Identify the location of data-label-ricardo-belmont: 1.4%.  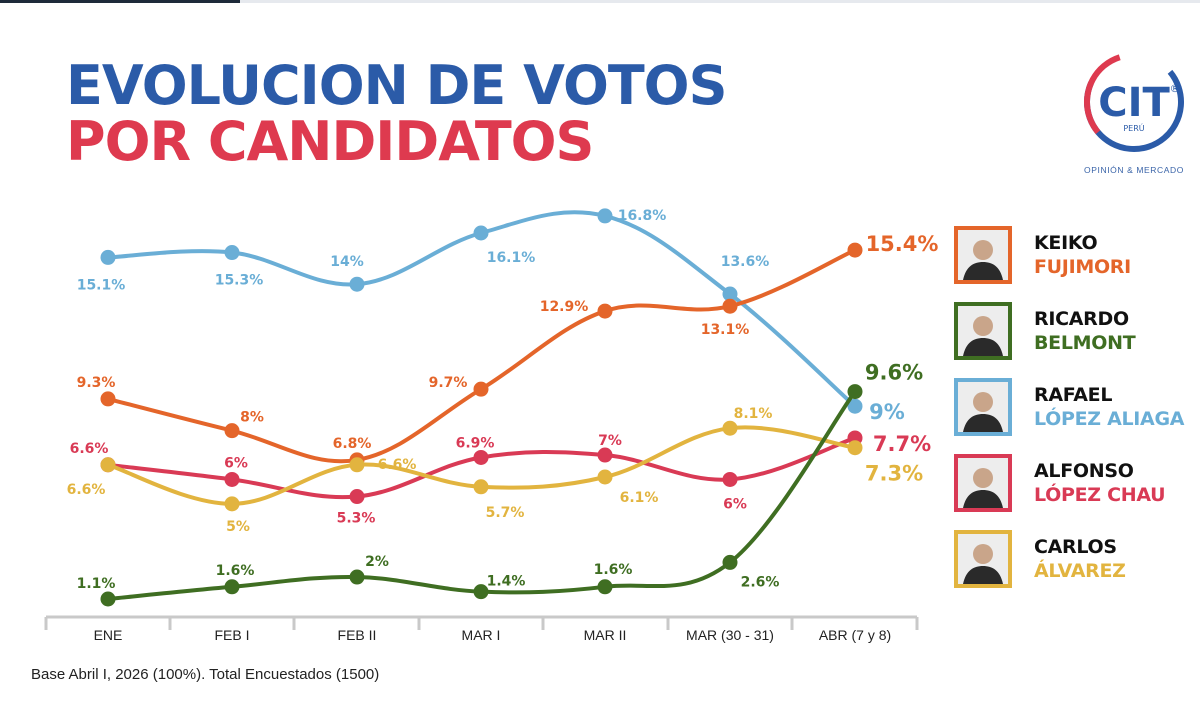
(506, 582).